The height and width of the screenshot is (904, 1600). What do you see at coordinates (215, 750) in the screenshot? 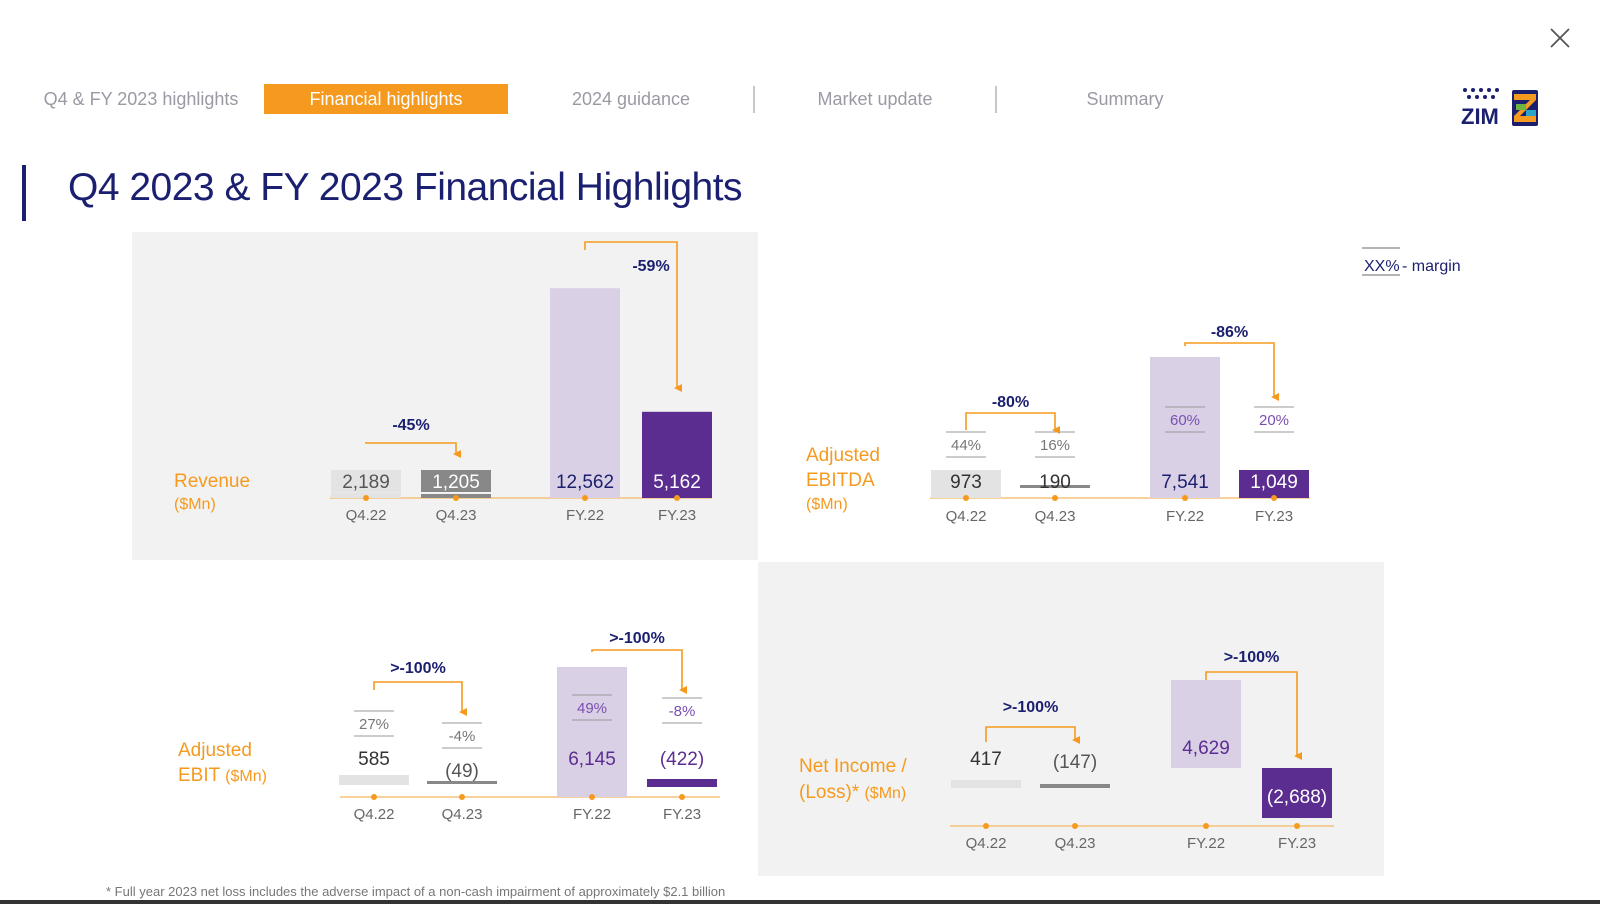
I see `ebit-title-line1: Adjusted` at bounding box center [215, 750].